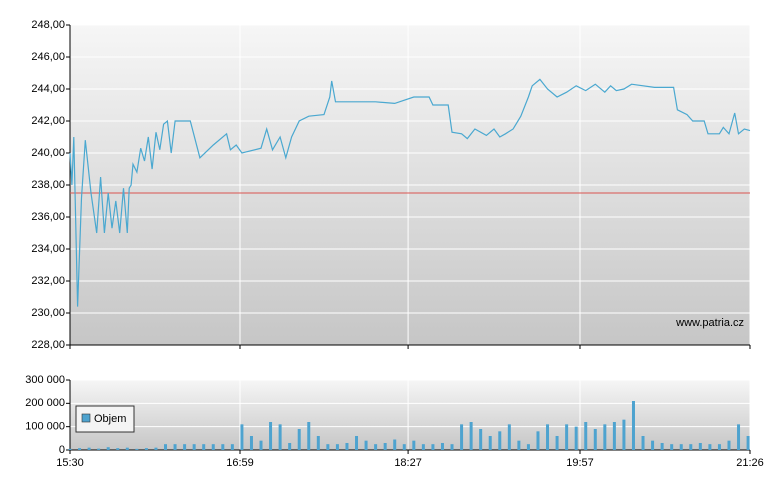  I want to click on x-tick-label: 21:26, so click(750, 463).